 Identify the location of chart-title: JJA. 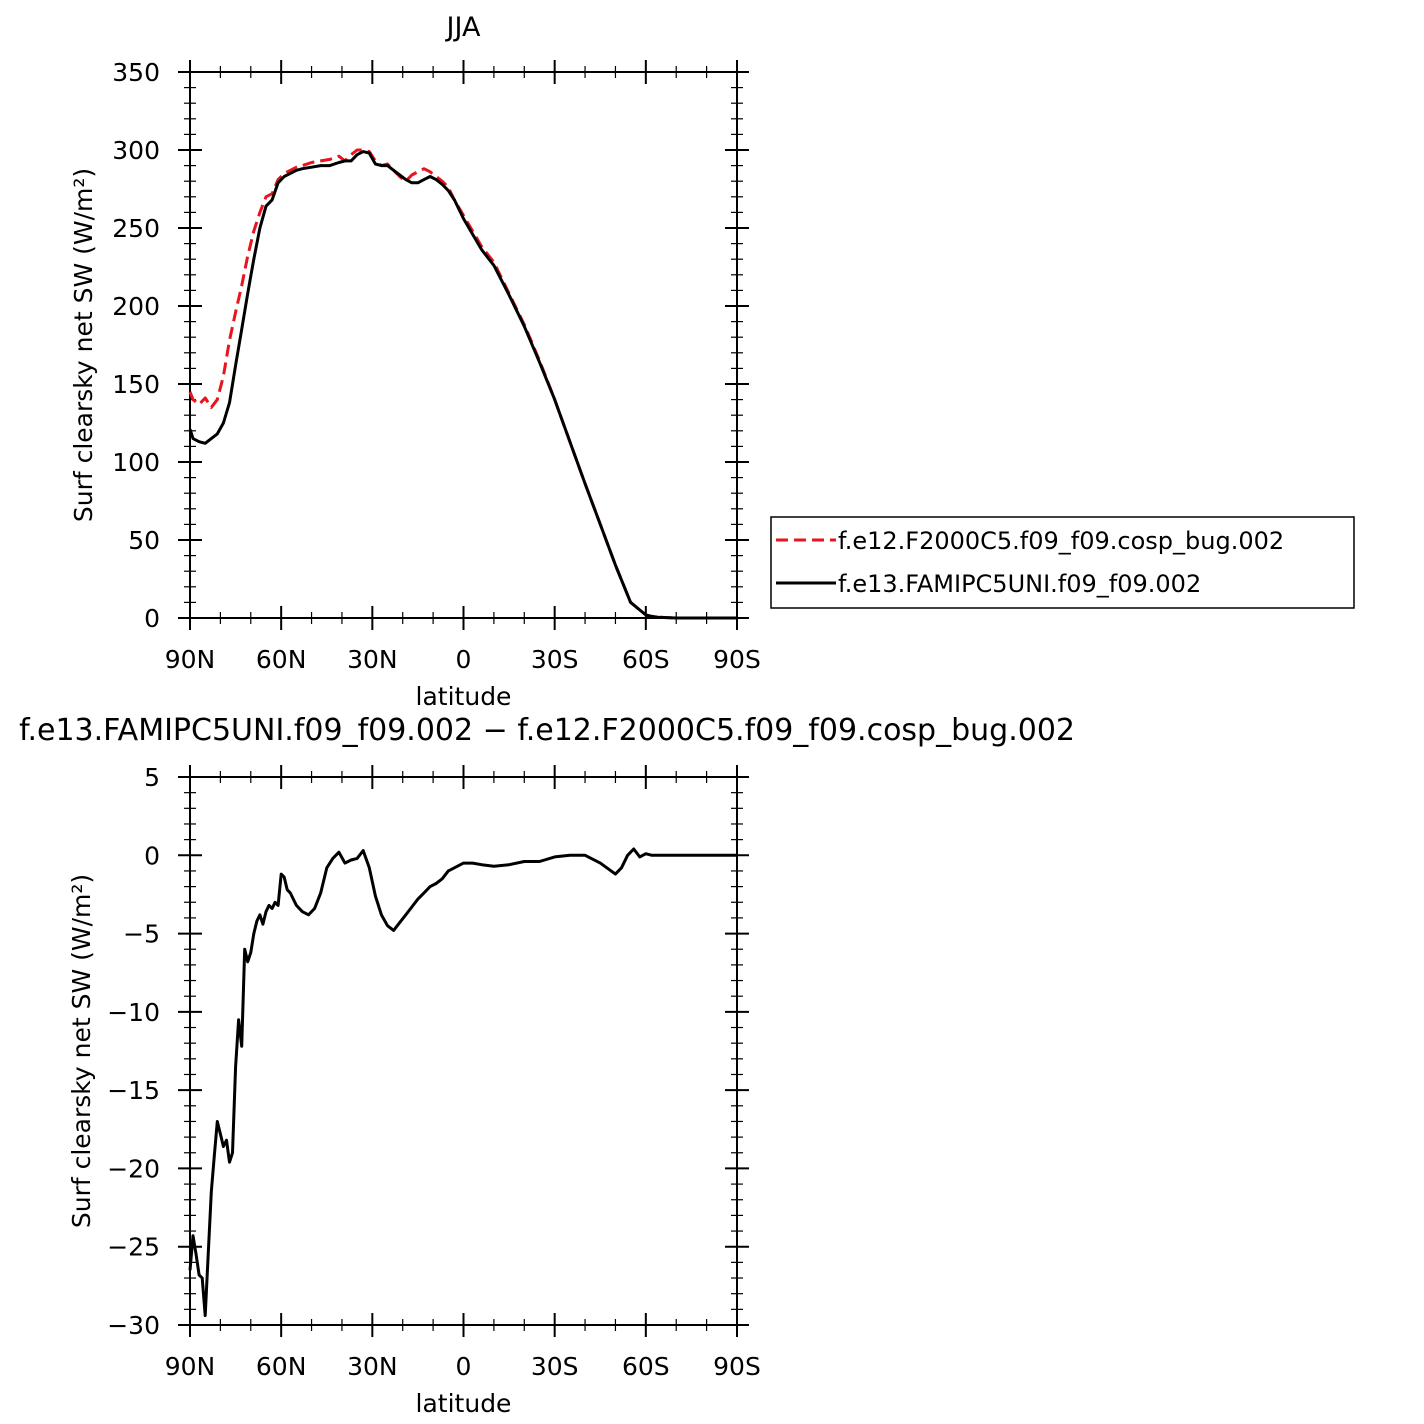
(463, 27).